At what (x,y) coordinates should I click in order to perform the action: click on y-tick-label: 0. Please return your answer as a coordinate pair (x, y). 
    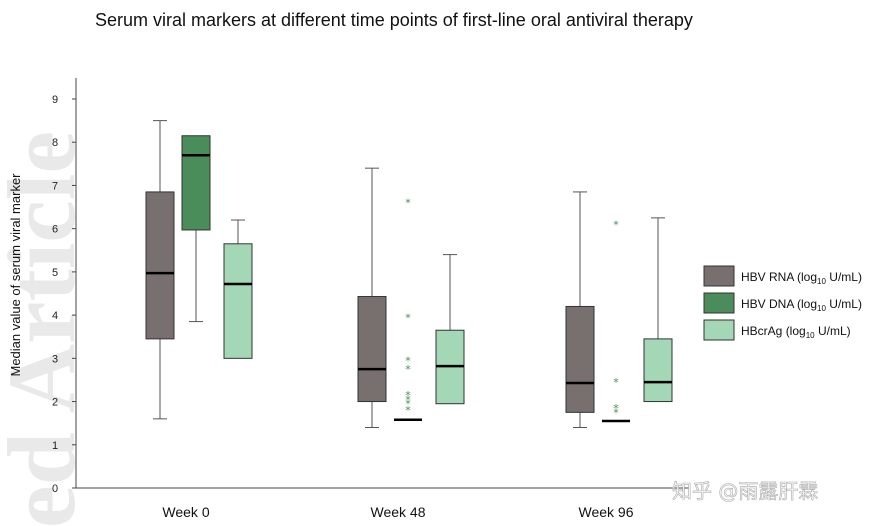
    Looking at the image, I should click on (55, 489).